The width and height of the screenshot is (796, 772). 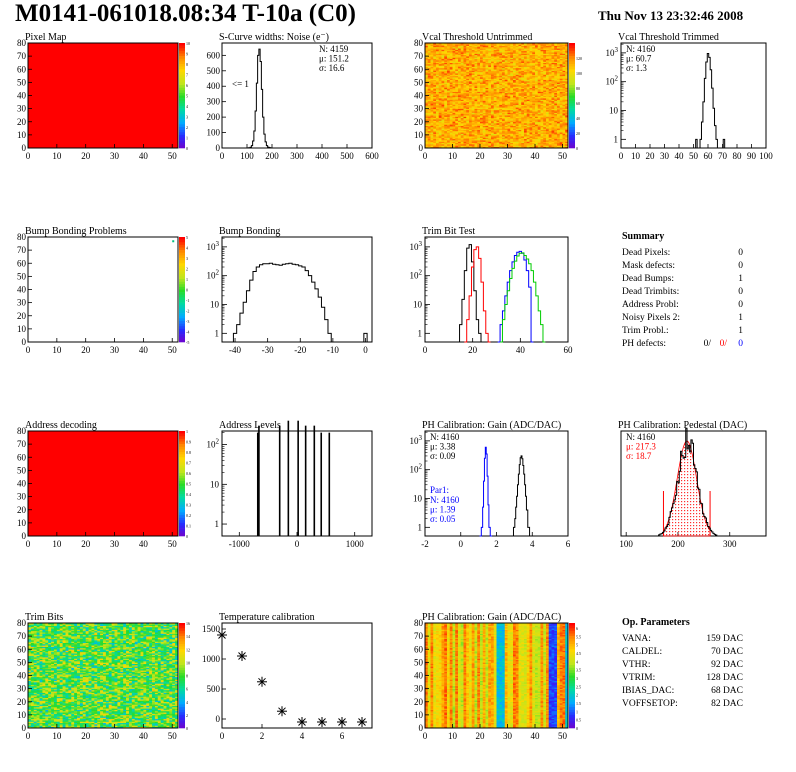 I want to click on x-tick-label: 20, so click(x=481, y=156).